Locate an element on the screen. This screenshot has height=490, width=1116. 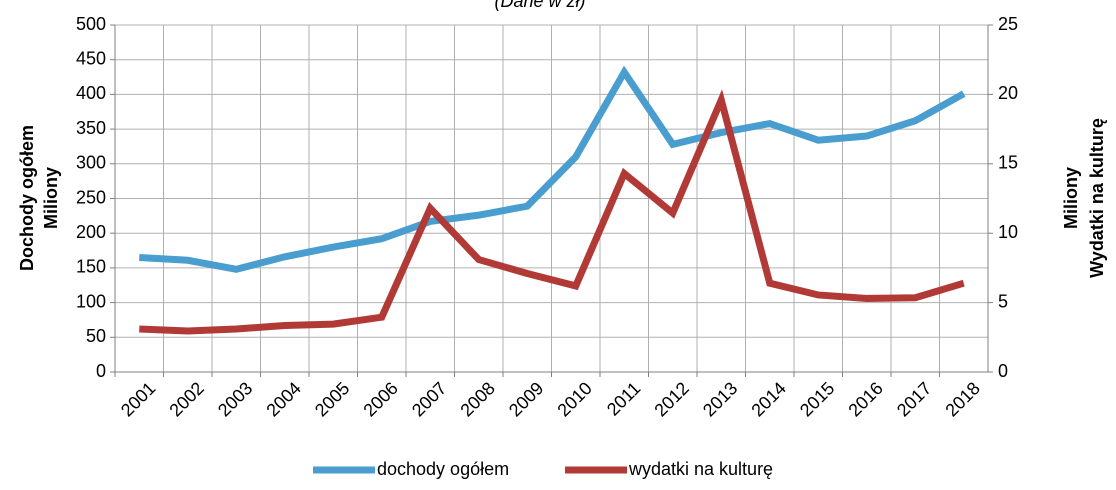
x-tick-label: 2006 is located at coordinates (380, 399).